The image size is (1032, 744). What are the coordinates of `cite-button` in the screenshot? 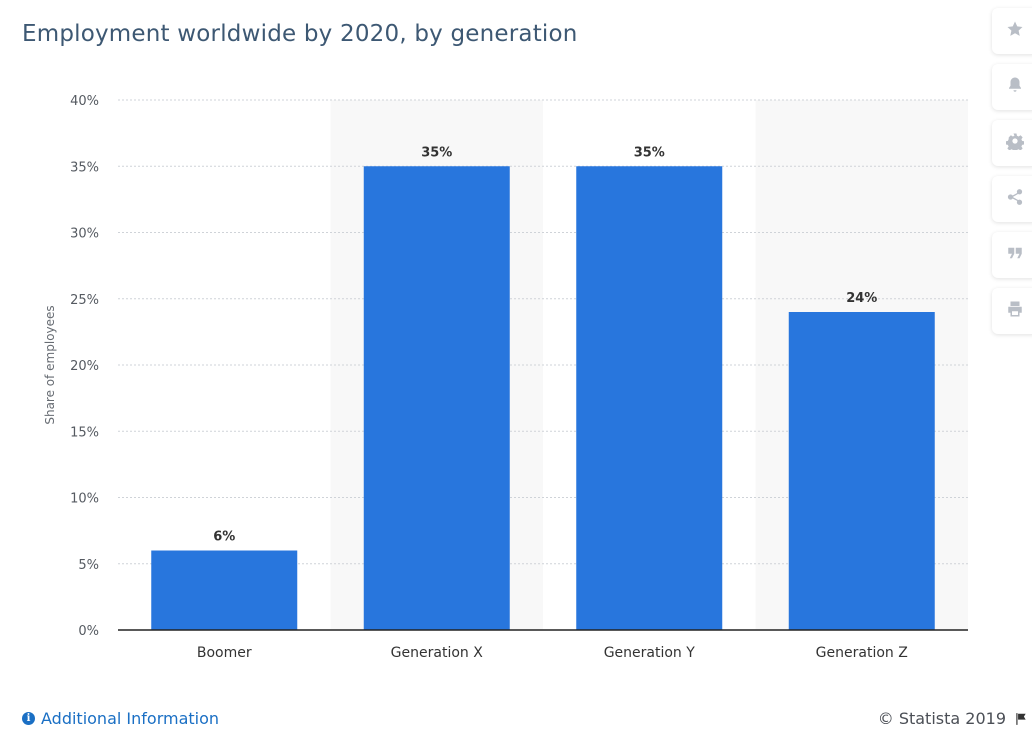 It's located at (1012, 255).